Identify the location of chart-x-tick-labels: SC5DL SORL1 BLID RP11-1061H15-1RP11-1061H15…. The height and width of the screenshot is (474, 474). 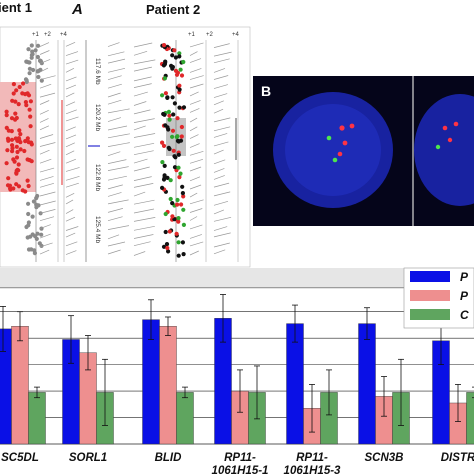
(237, 463).